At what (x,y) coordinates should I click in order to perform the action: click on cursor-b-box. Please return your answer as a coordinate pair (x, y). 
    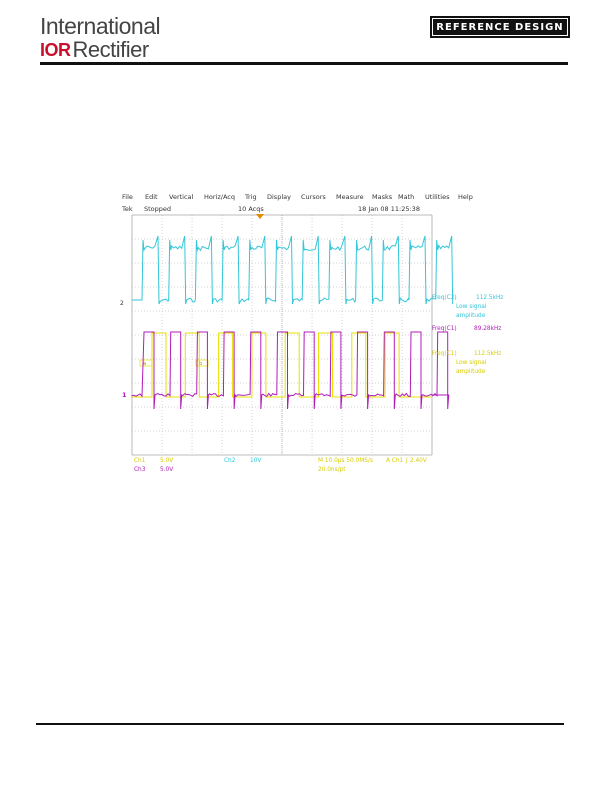
    Looking at the image, I should click on (202, 363).